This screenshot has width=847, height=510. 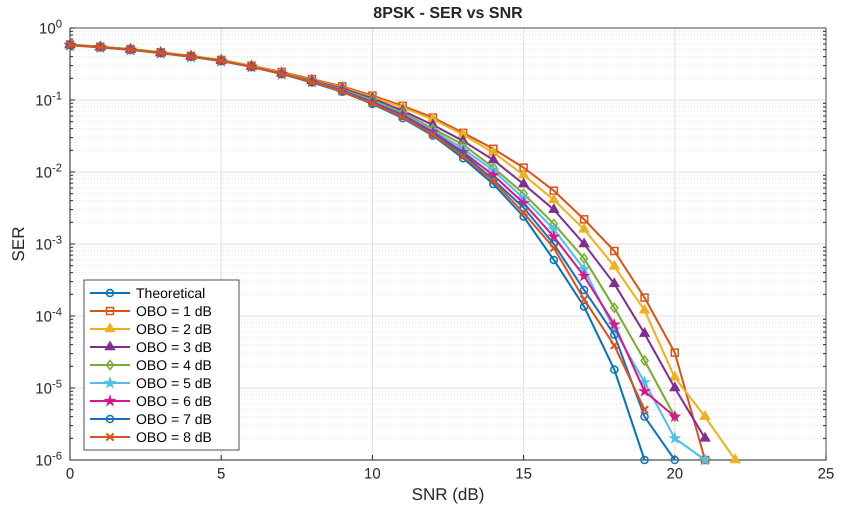 What do you see at coordinates (48, 172) in the screenshot?
I see `y-tick-label: 10$^{-2}$` at bounding box center [48, 172].